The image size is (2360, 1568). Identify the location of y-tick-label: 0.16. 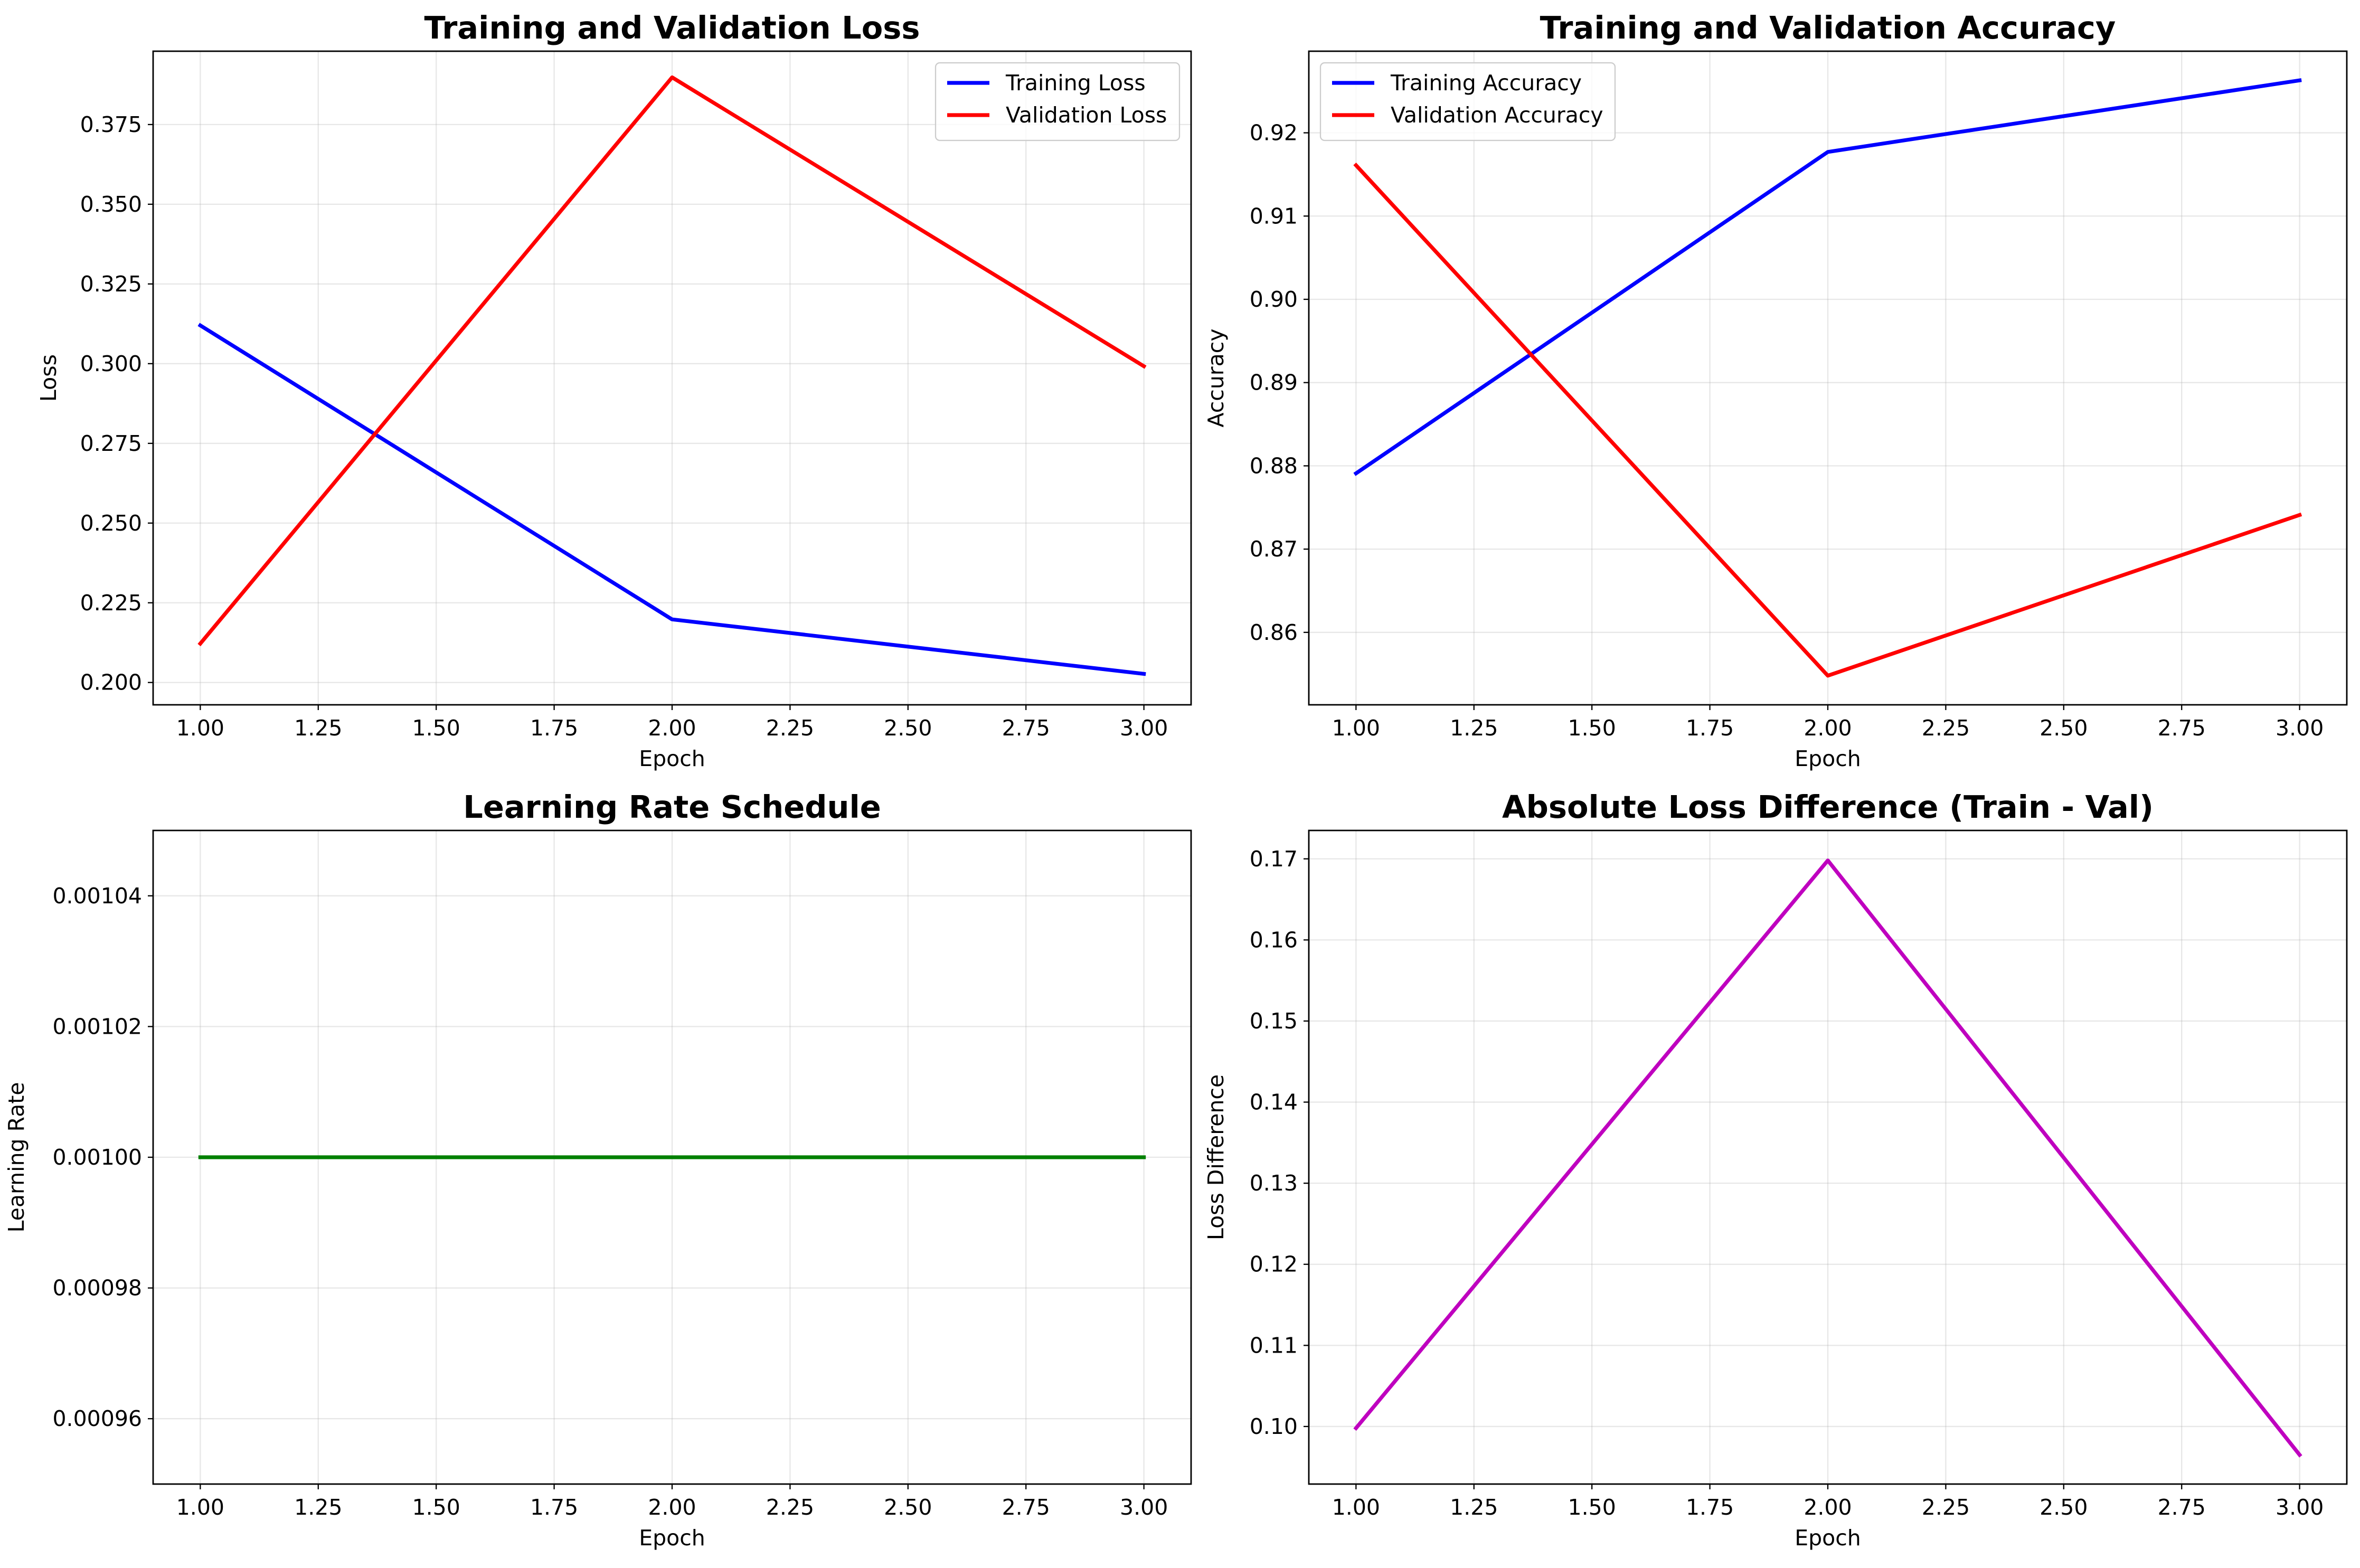
(1274, 939).